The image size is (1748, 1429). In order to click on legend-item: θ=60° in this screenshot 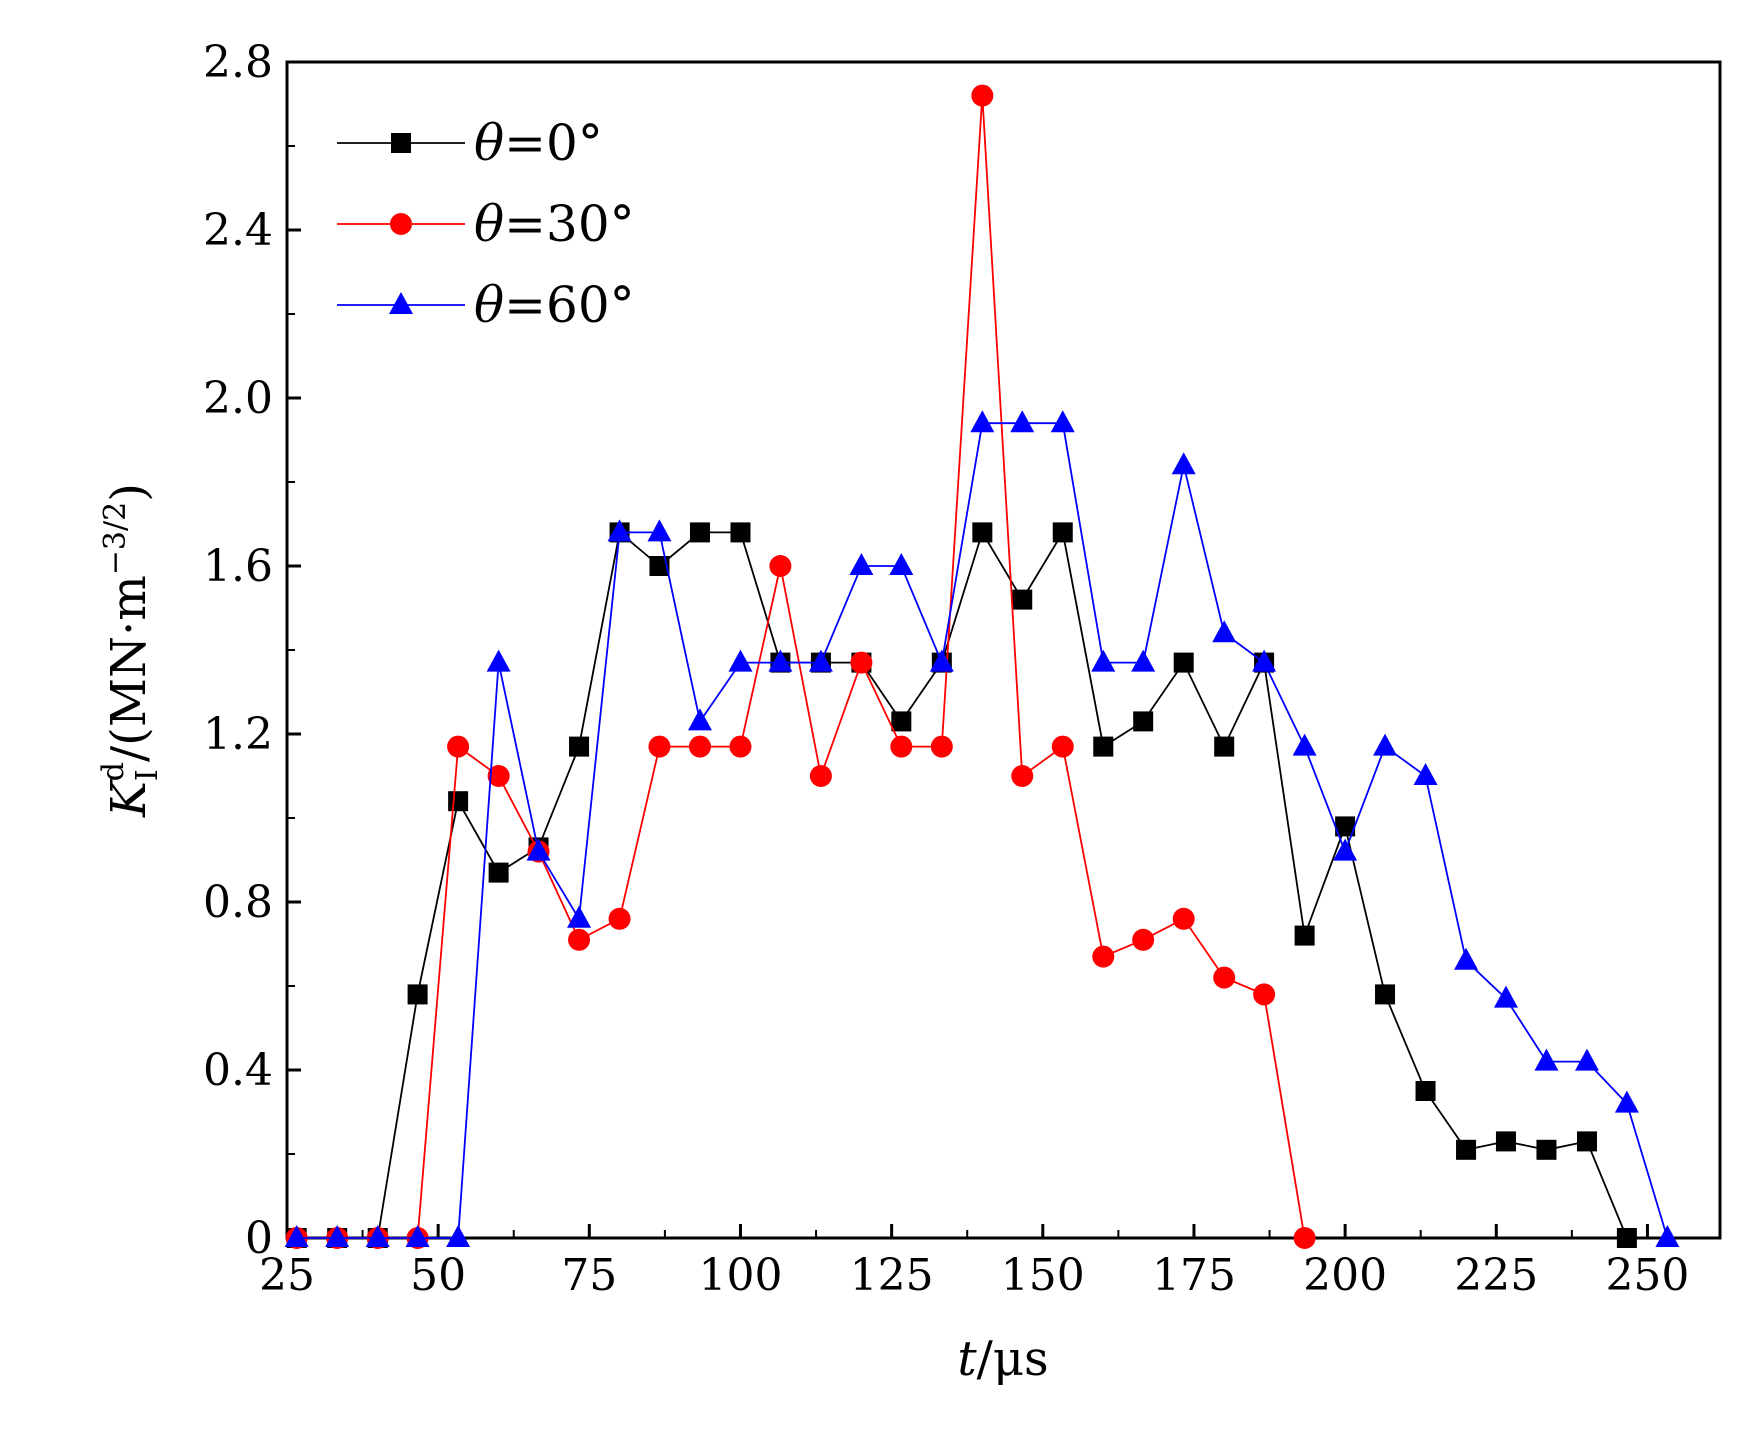, I will do `click(486, 305)`.